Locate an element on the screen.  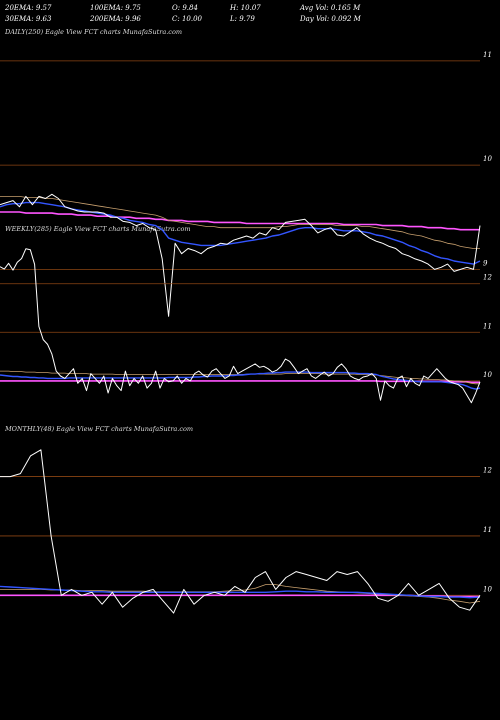
monthly-tick-label-10: 10 is located at coordinates (487, 589).